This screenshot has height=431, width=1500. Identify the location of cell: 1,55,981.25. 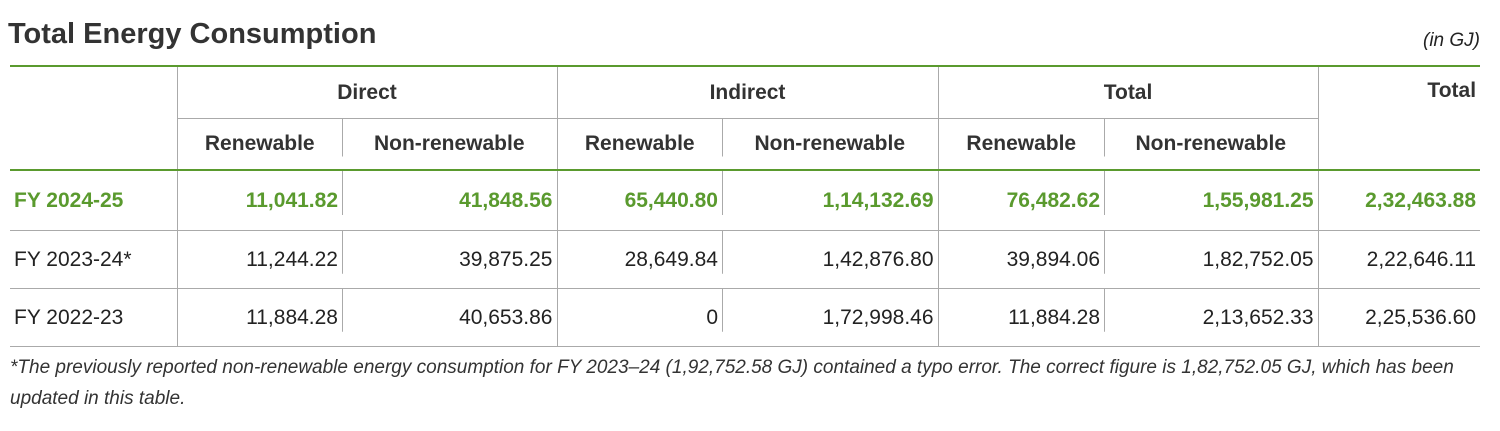
(1211, 200).